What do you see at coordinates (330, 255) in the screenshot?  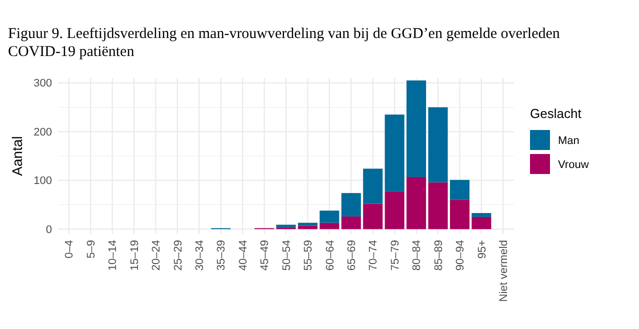 I see `x-tick-label: 60–64` at bounding box center [330, 255].